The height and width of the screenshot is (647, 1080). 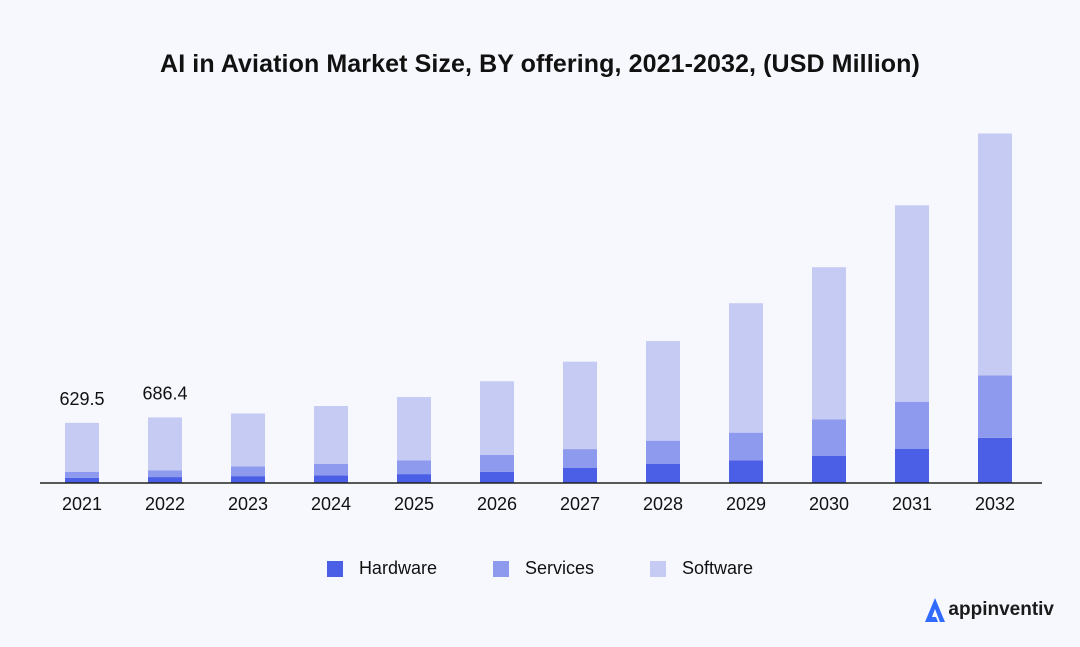 What do you see at coordinates (248, 504) in the screenshot?
I see `x-tick-label-2023: 2023` at bounding box center [248, 504].